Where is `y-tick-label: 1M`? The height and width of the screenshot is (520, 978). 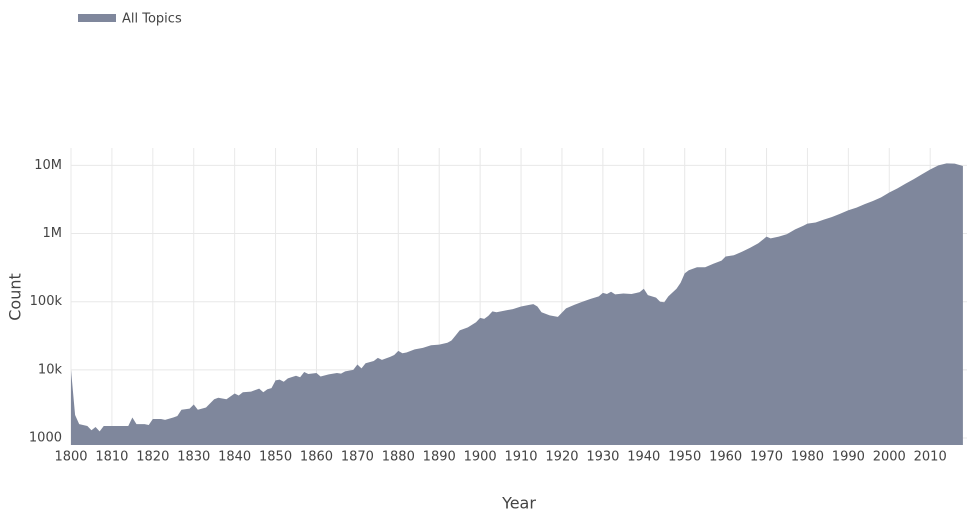 y-tick-label: 1M is located at coordinates (53, 233).